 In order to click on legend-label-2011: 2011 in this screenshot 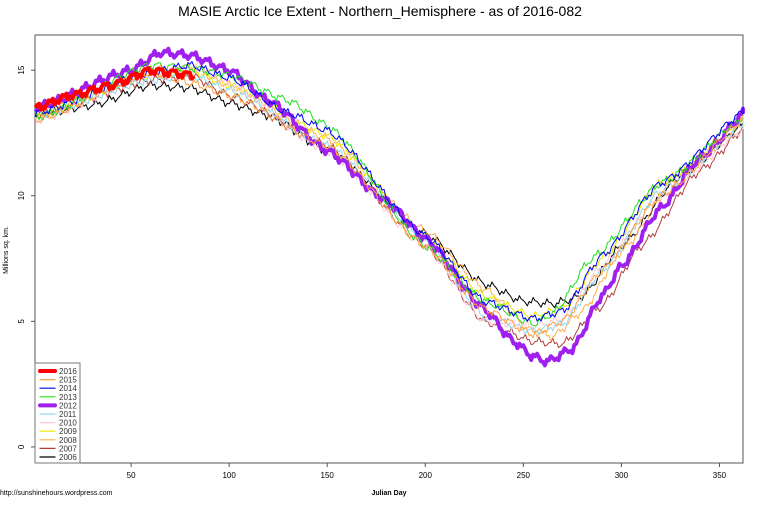, I will do `click(68, 414)`.